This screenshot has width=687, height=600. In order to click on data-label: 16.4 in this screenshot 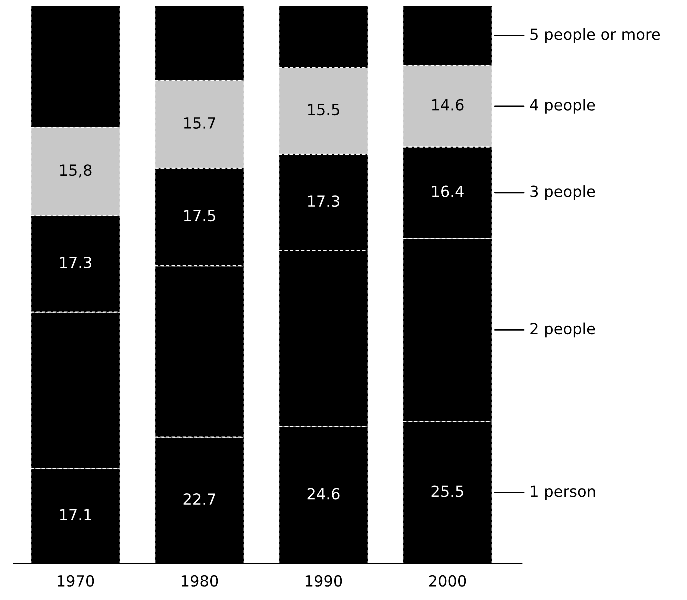, I will do `click(448, 192)`.